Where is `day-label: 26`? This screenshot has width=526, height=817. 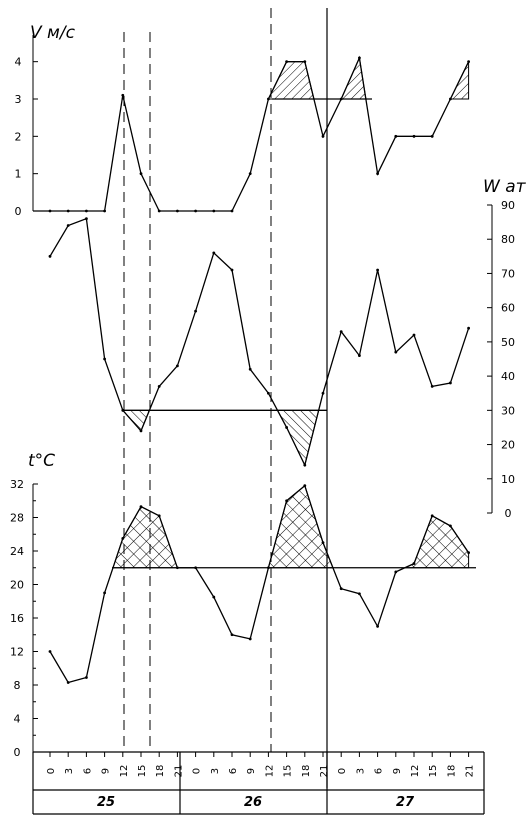 day-label: 26 is located at coordinates (253, 802).